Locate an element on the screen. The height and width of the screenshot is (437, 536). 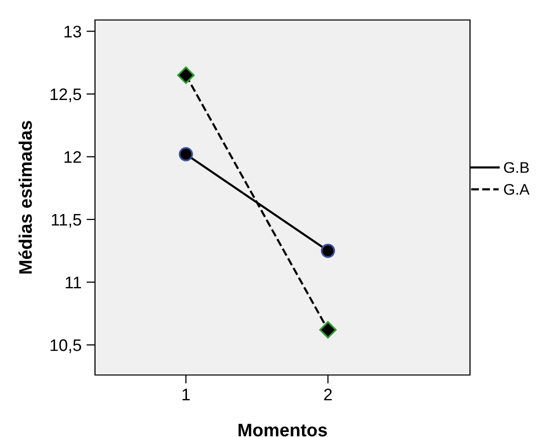
x-tick-label: 2 is located at coordinates (328, 394).